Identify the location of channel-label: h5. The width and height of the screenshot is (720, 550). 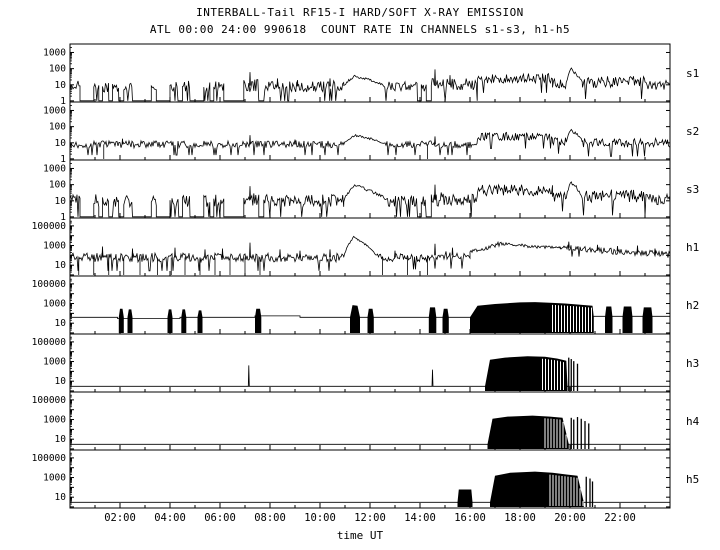
(692, 479).